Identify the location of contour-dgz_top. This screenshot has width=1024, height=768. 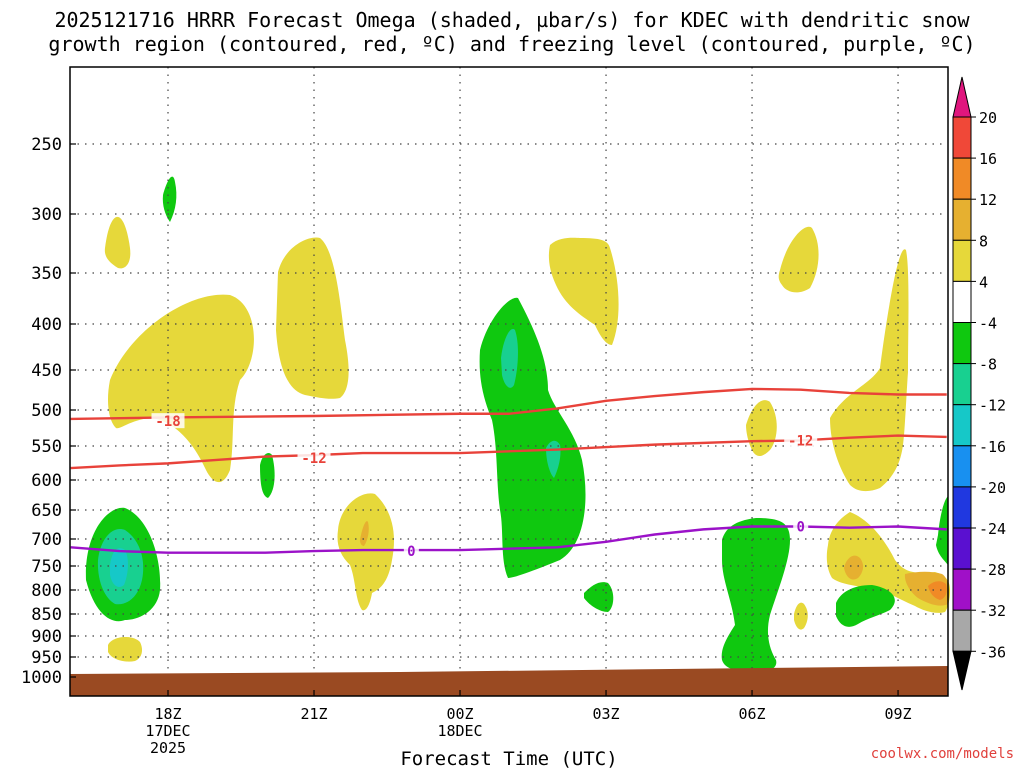
(508, 404).